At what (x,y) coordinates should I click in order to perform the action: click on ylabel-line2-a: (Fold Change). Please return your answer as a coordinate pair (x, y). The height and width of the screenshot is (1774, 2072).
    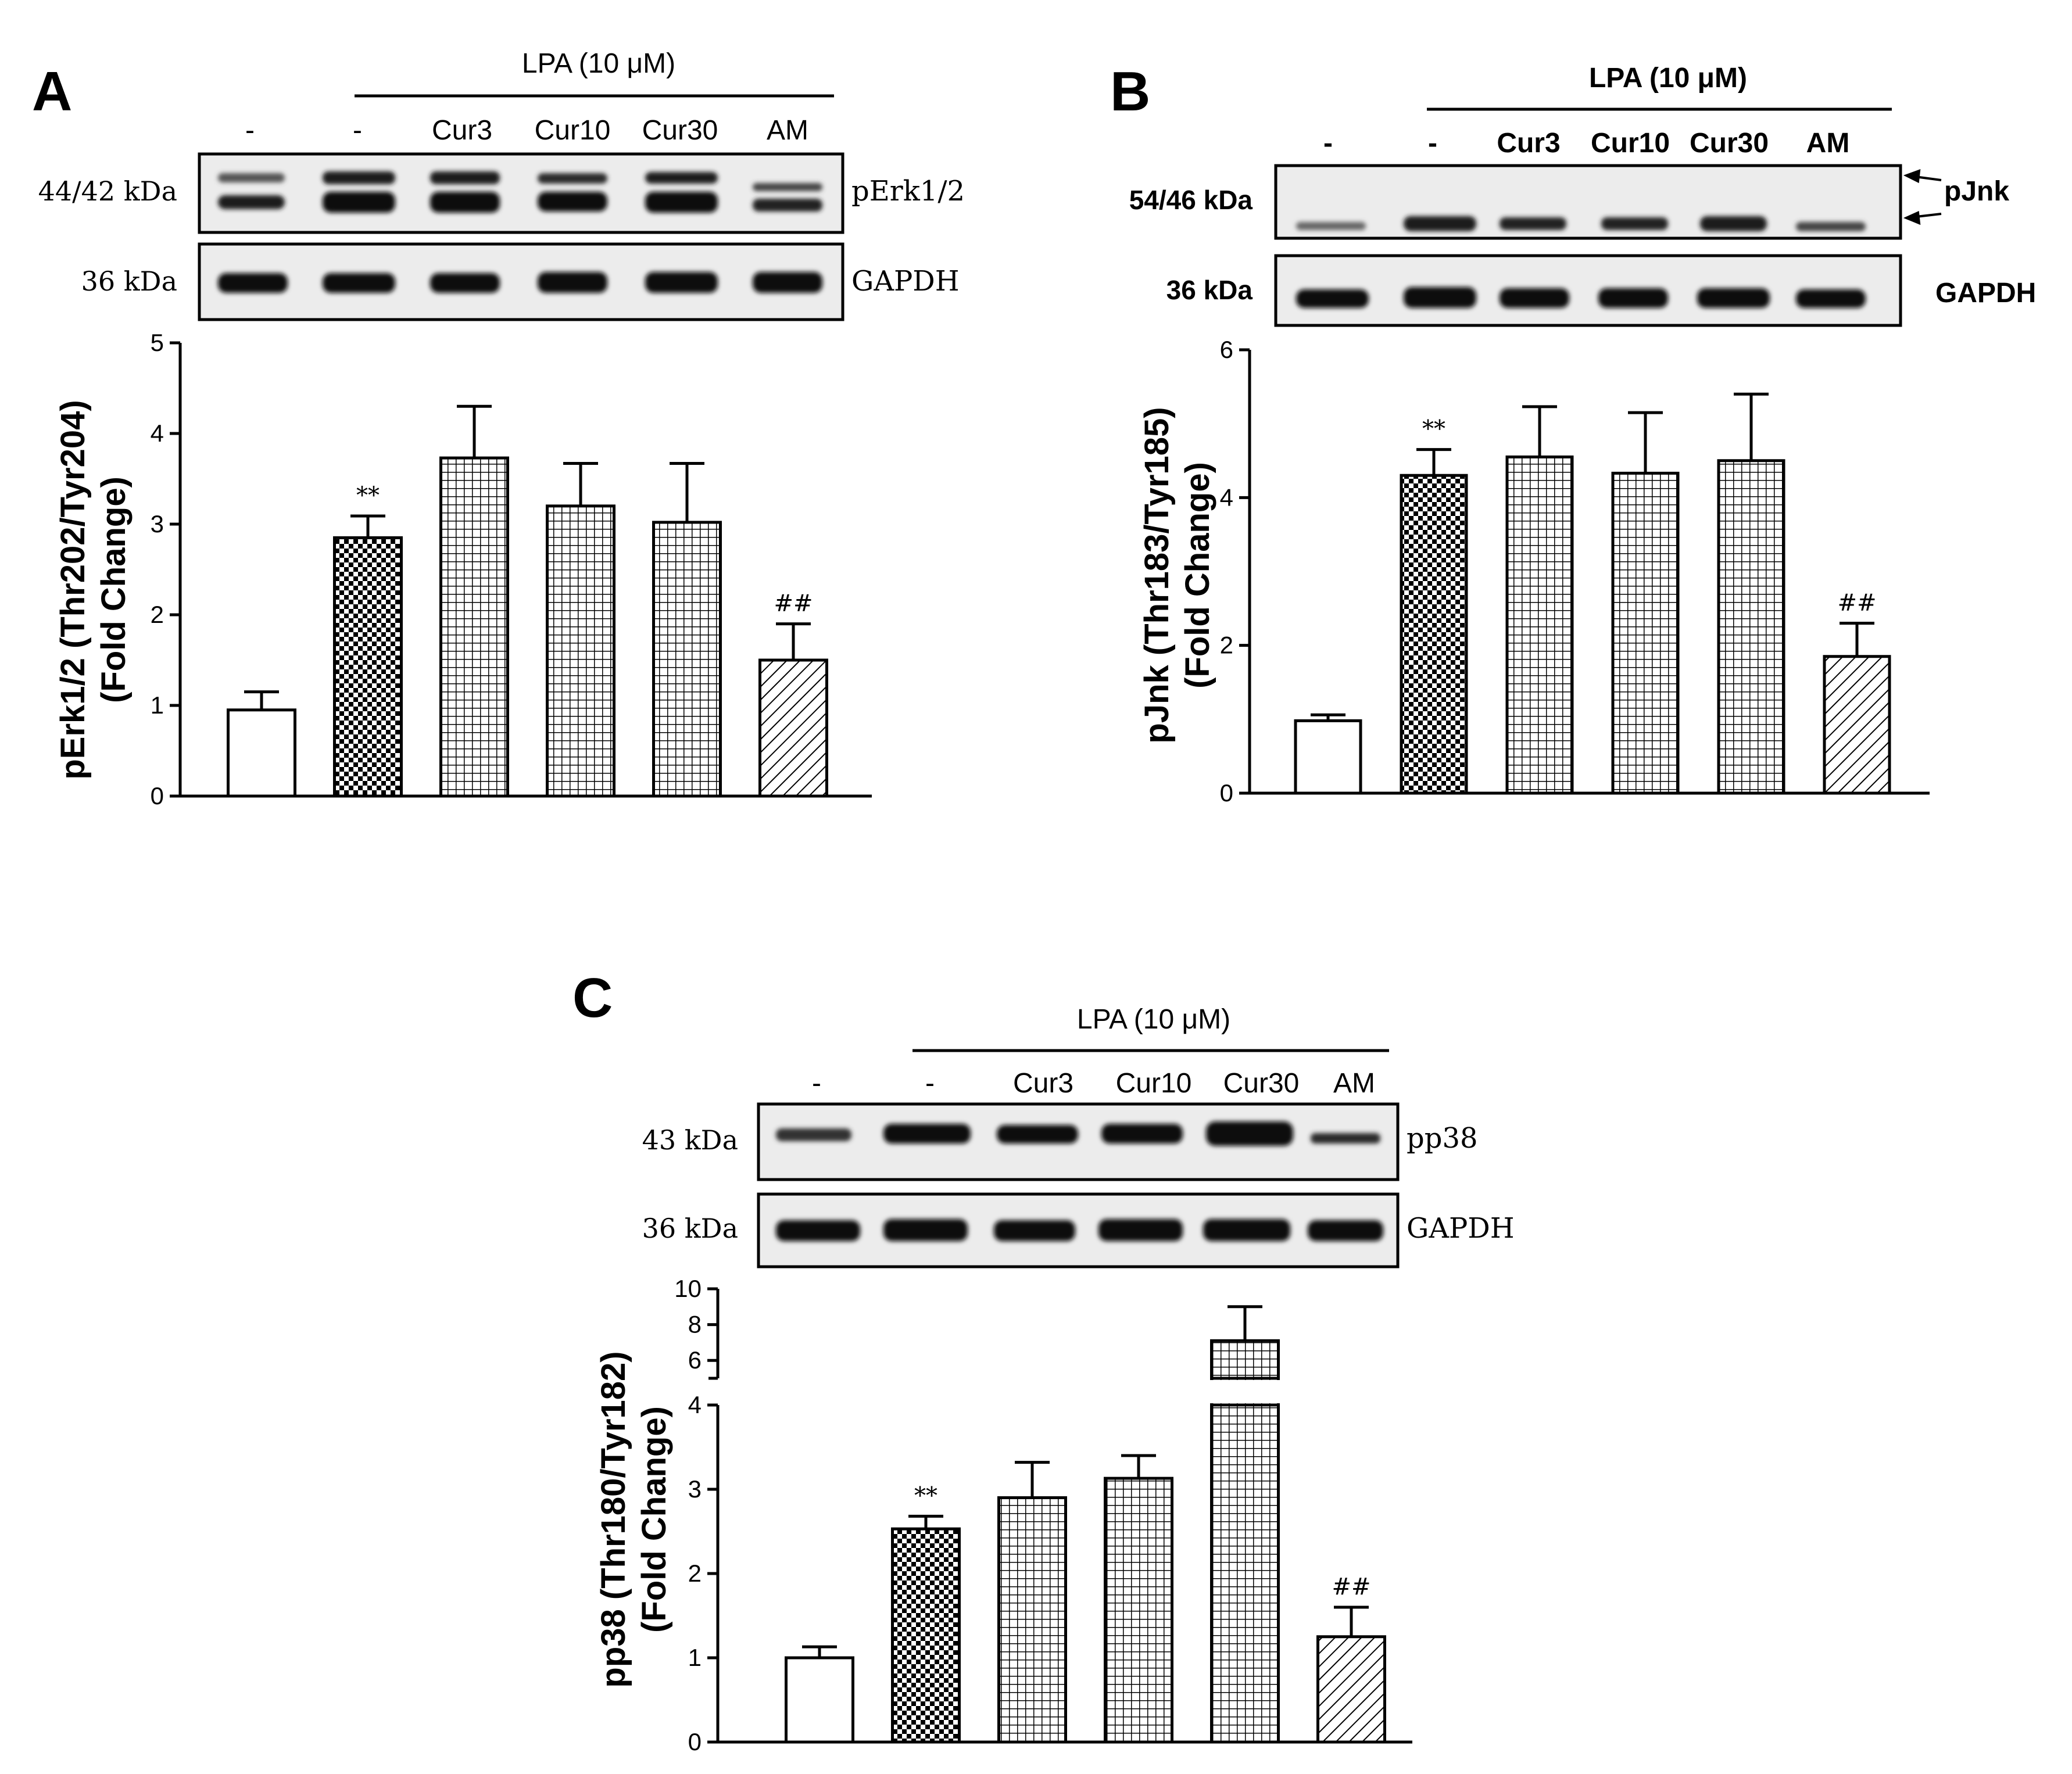
    Looking at the image, I should click on (114, 589).